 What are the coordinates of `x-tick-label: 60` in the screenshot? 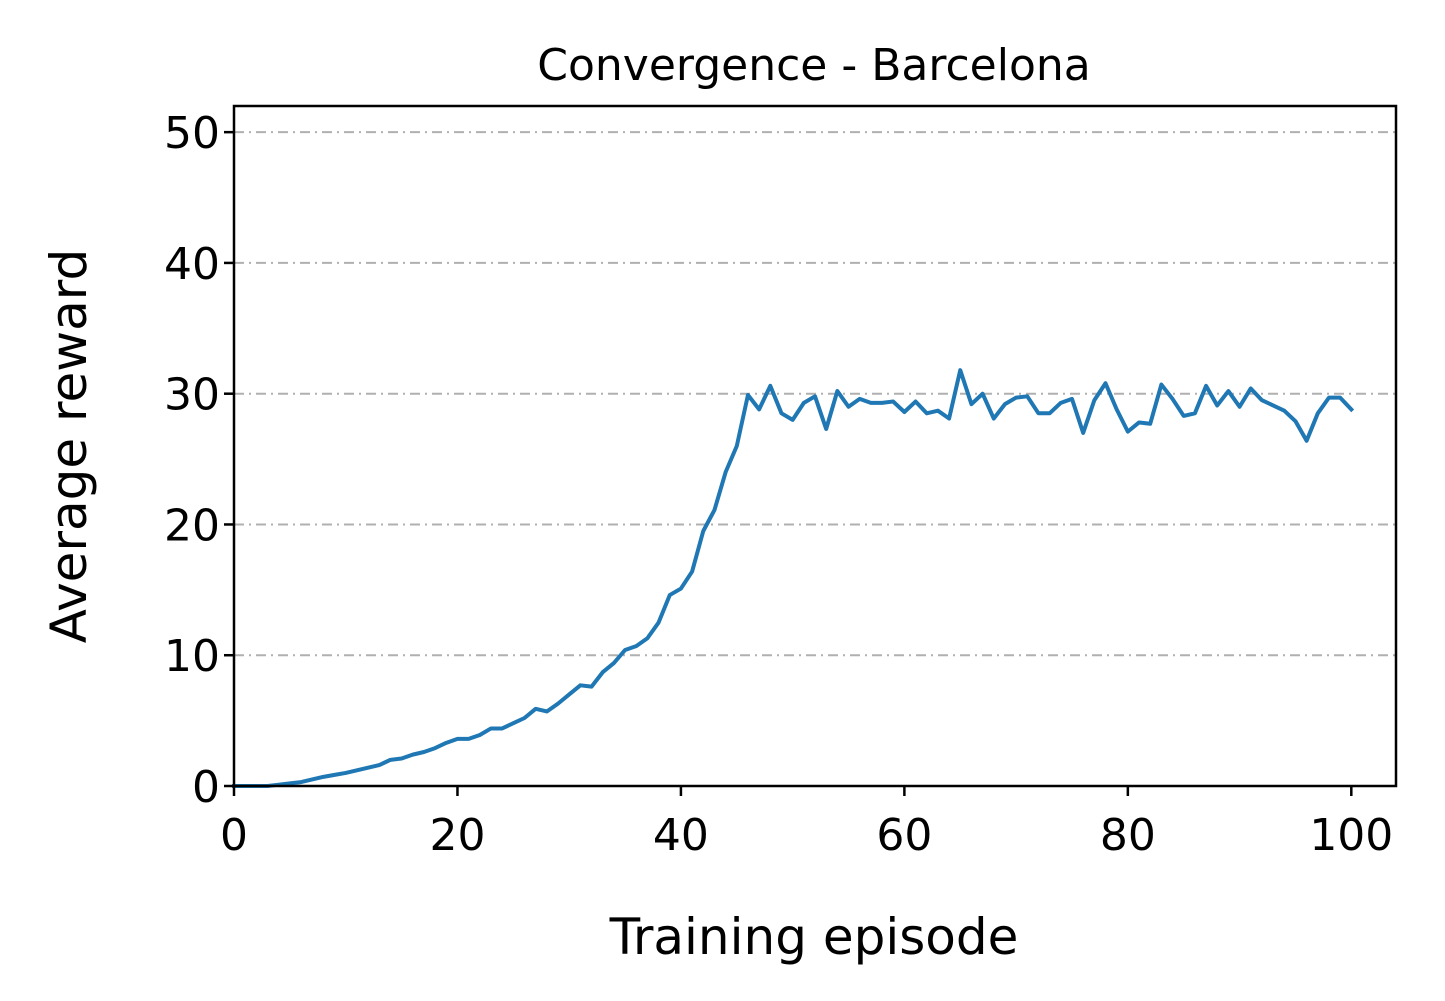 It's located at (904, 835).